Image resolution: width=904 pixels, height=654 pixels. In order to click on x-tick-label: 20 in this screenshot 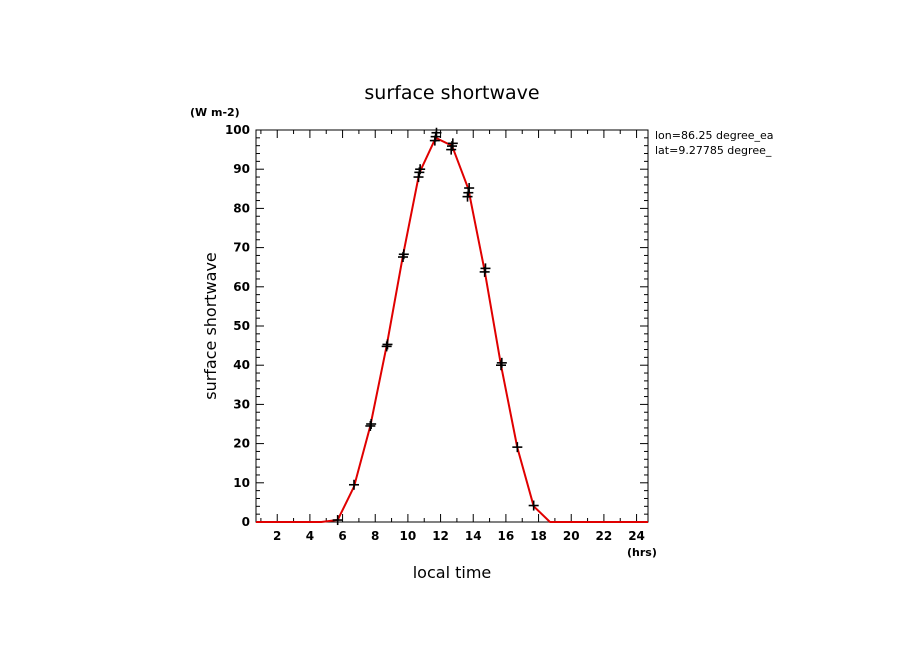, I will do `click(571, 536)`.